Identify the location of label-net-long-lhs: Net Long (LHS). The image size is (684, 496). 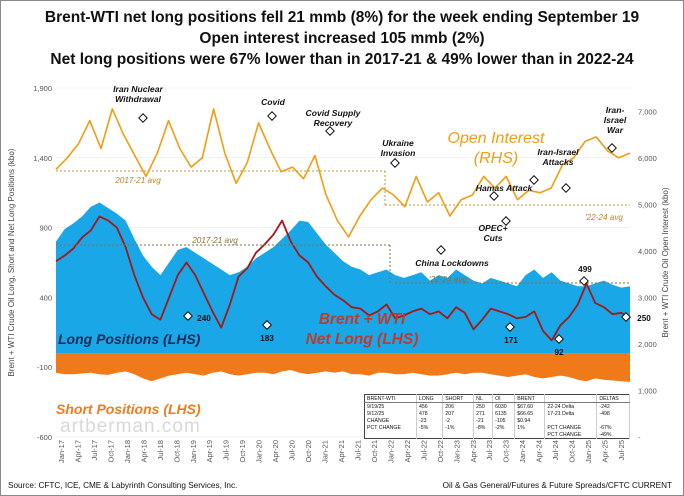
(362, 339).